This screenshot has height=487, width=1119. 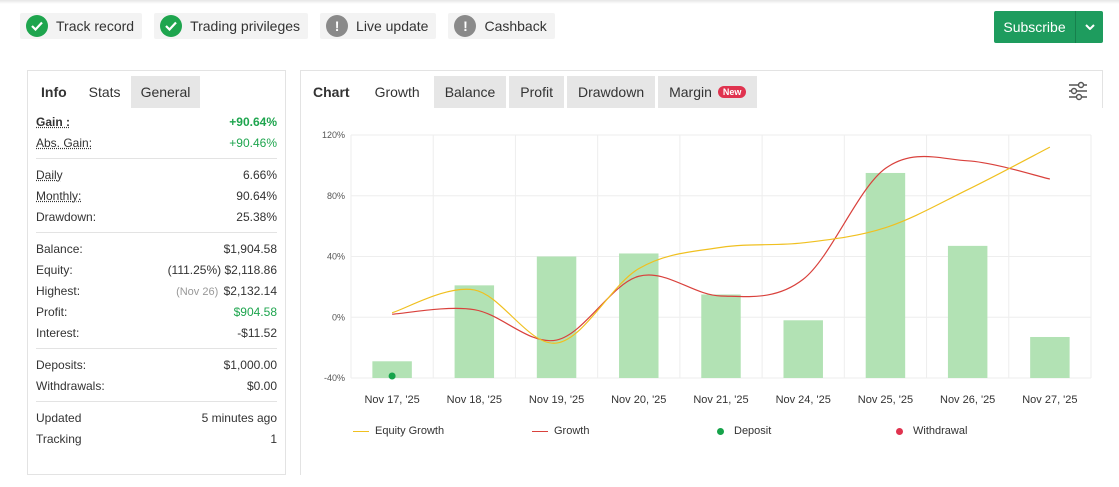 What do you see at coordinates (391, 400) in the screenshot?
I see `x-tick-label: Nov 17, '25` at bounding box center [391, 400].